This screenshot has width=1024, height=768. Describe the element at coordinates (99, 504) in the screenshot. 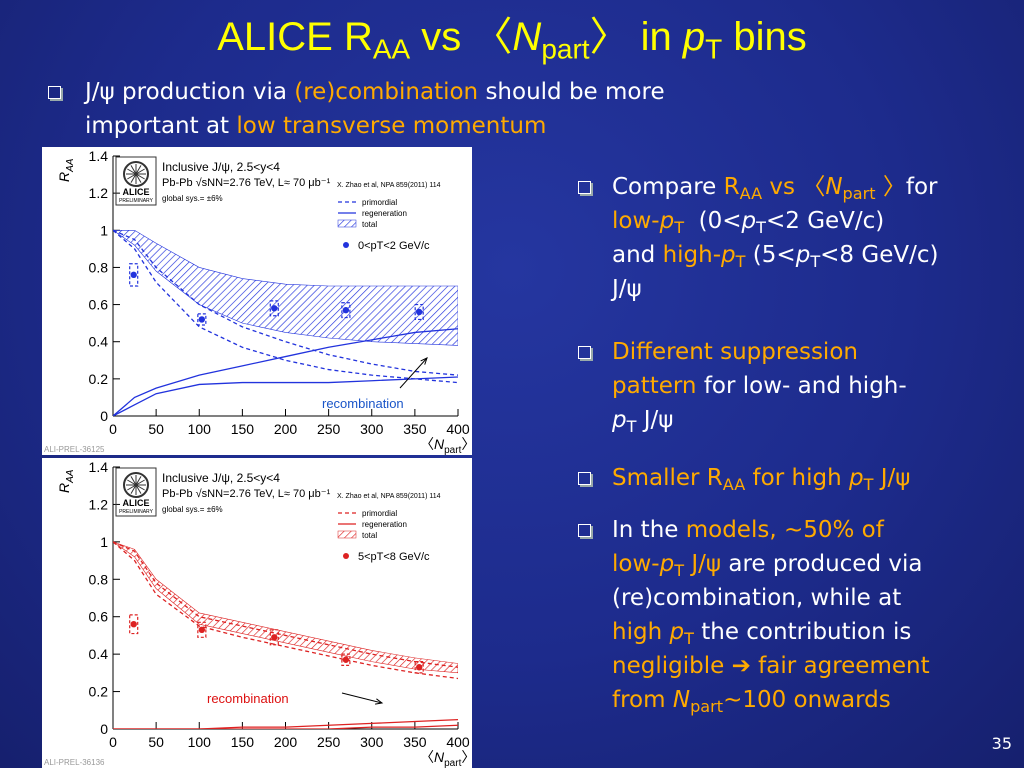

I see `y-tick-label: 1.2` at that location.